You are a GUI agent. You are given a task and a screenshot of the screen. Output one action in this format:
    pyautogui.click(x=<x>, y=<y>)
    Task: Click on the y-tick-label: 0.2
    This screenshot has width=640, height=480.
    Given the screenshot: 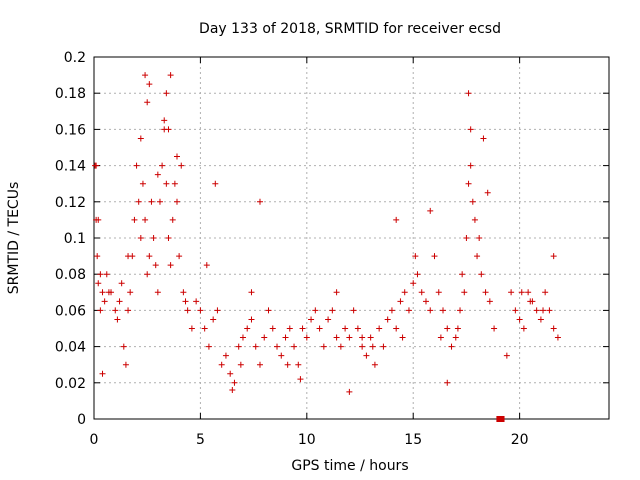 What is the action you would take?
    pyautogui.click(x=75, y=58)
    